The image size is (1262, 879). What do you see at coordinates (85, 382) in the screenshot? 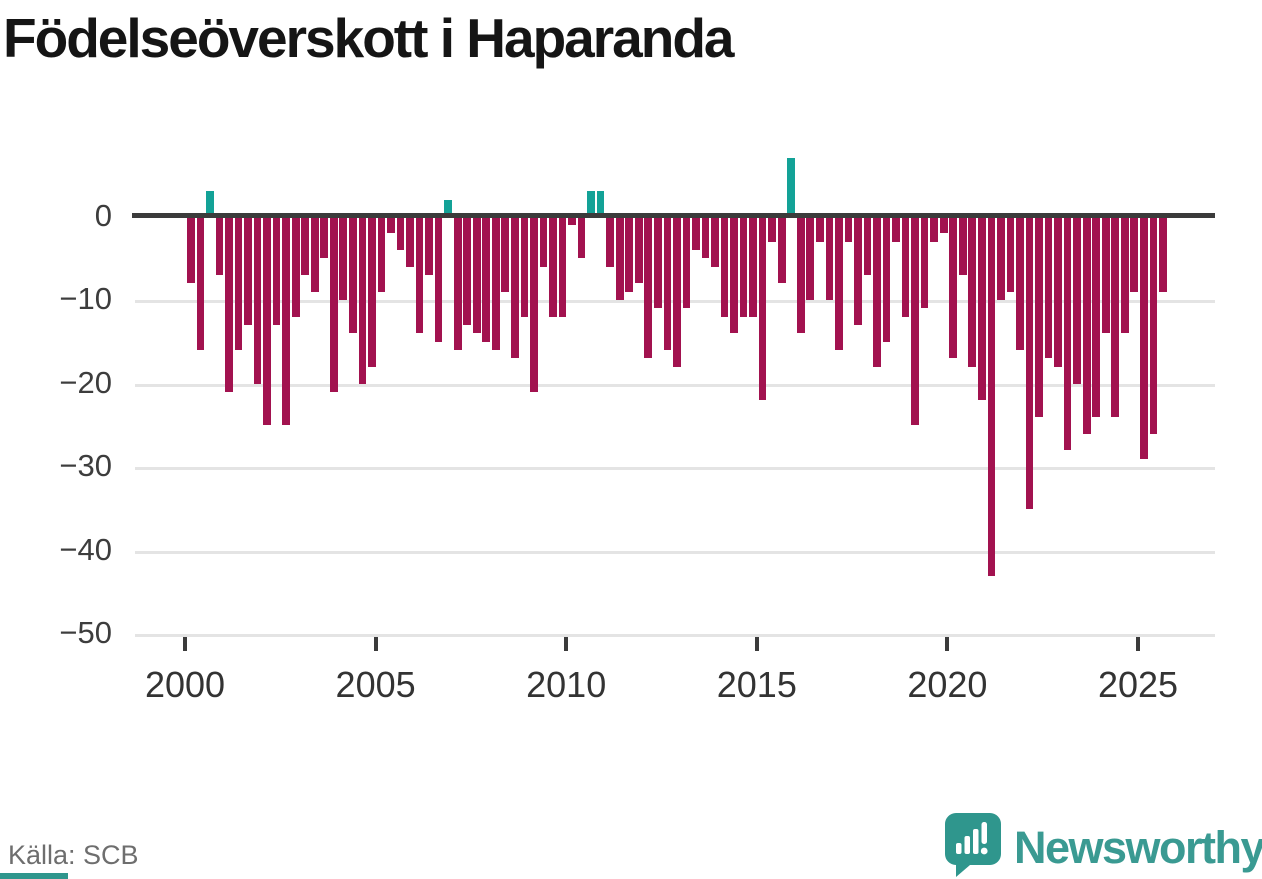
I see `y-tick-label: −20` at bounding box center [85, 382].